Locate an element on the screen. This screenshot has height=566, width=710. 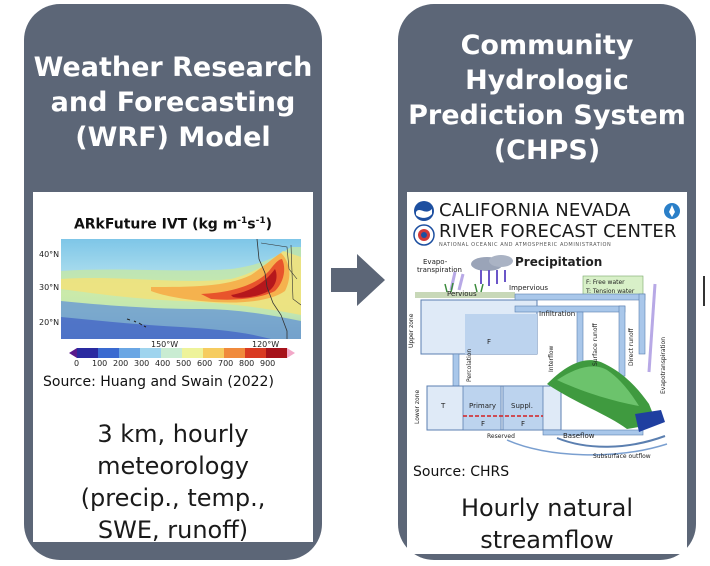
ivt-title-sup2: -1 is located at coordinates (260, 221).